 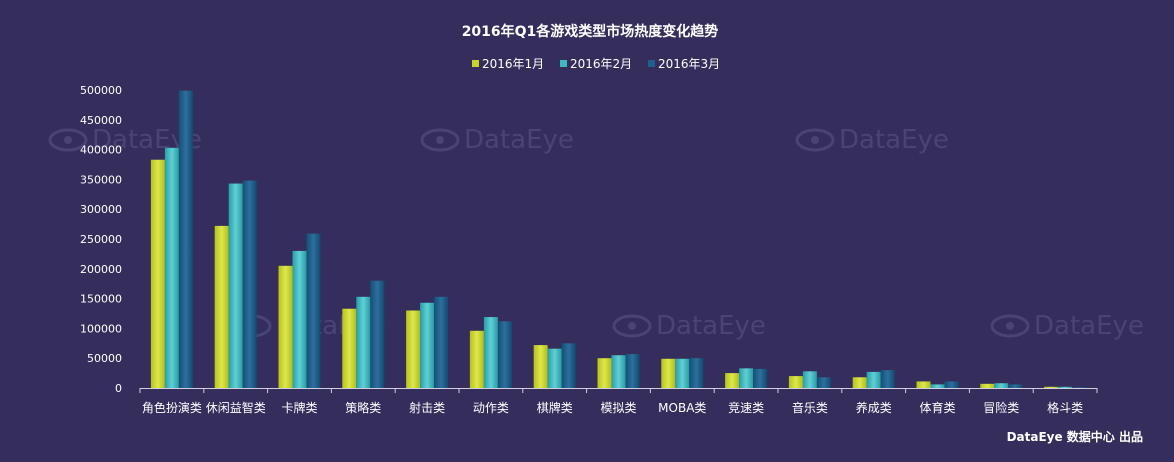 What do you see at coordinates (746, 408) in the screenshot?
I see `x-tick-label: 竞速类` at bounding box center [746, 408].